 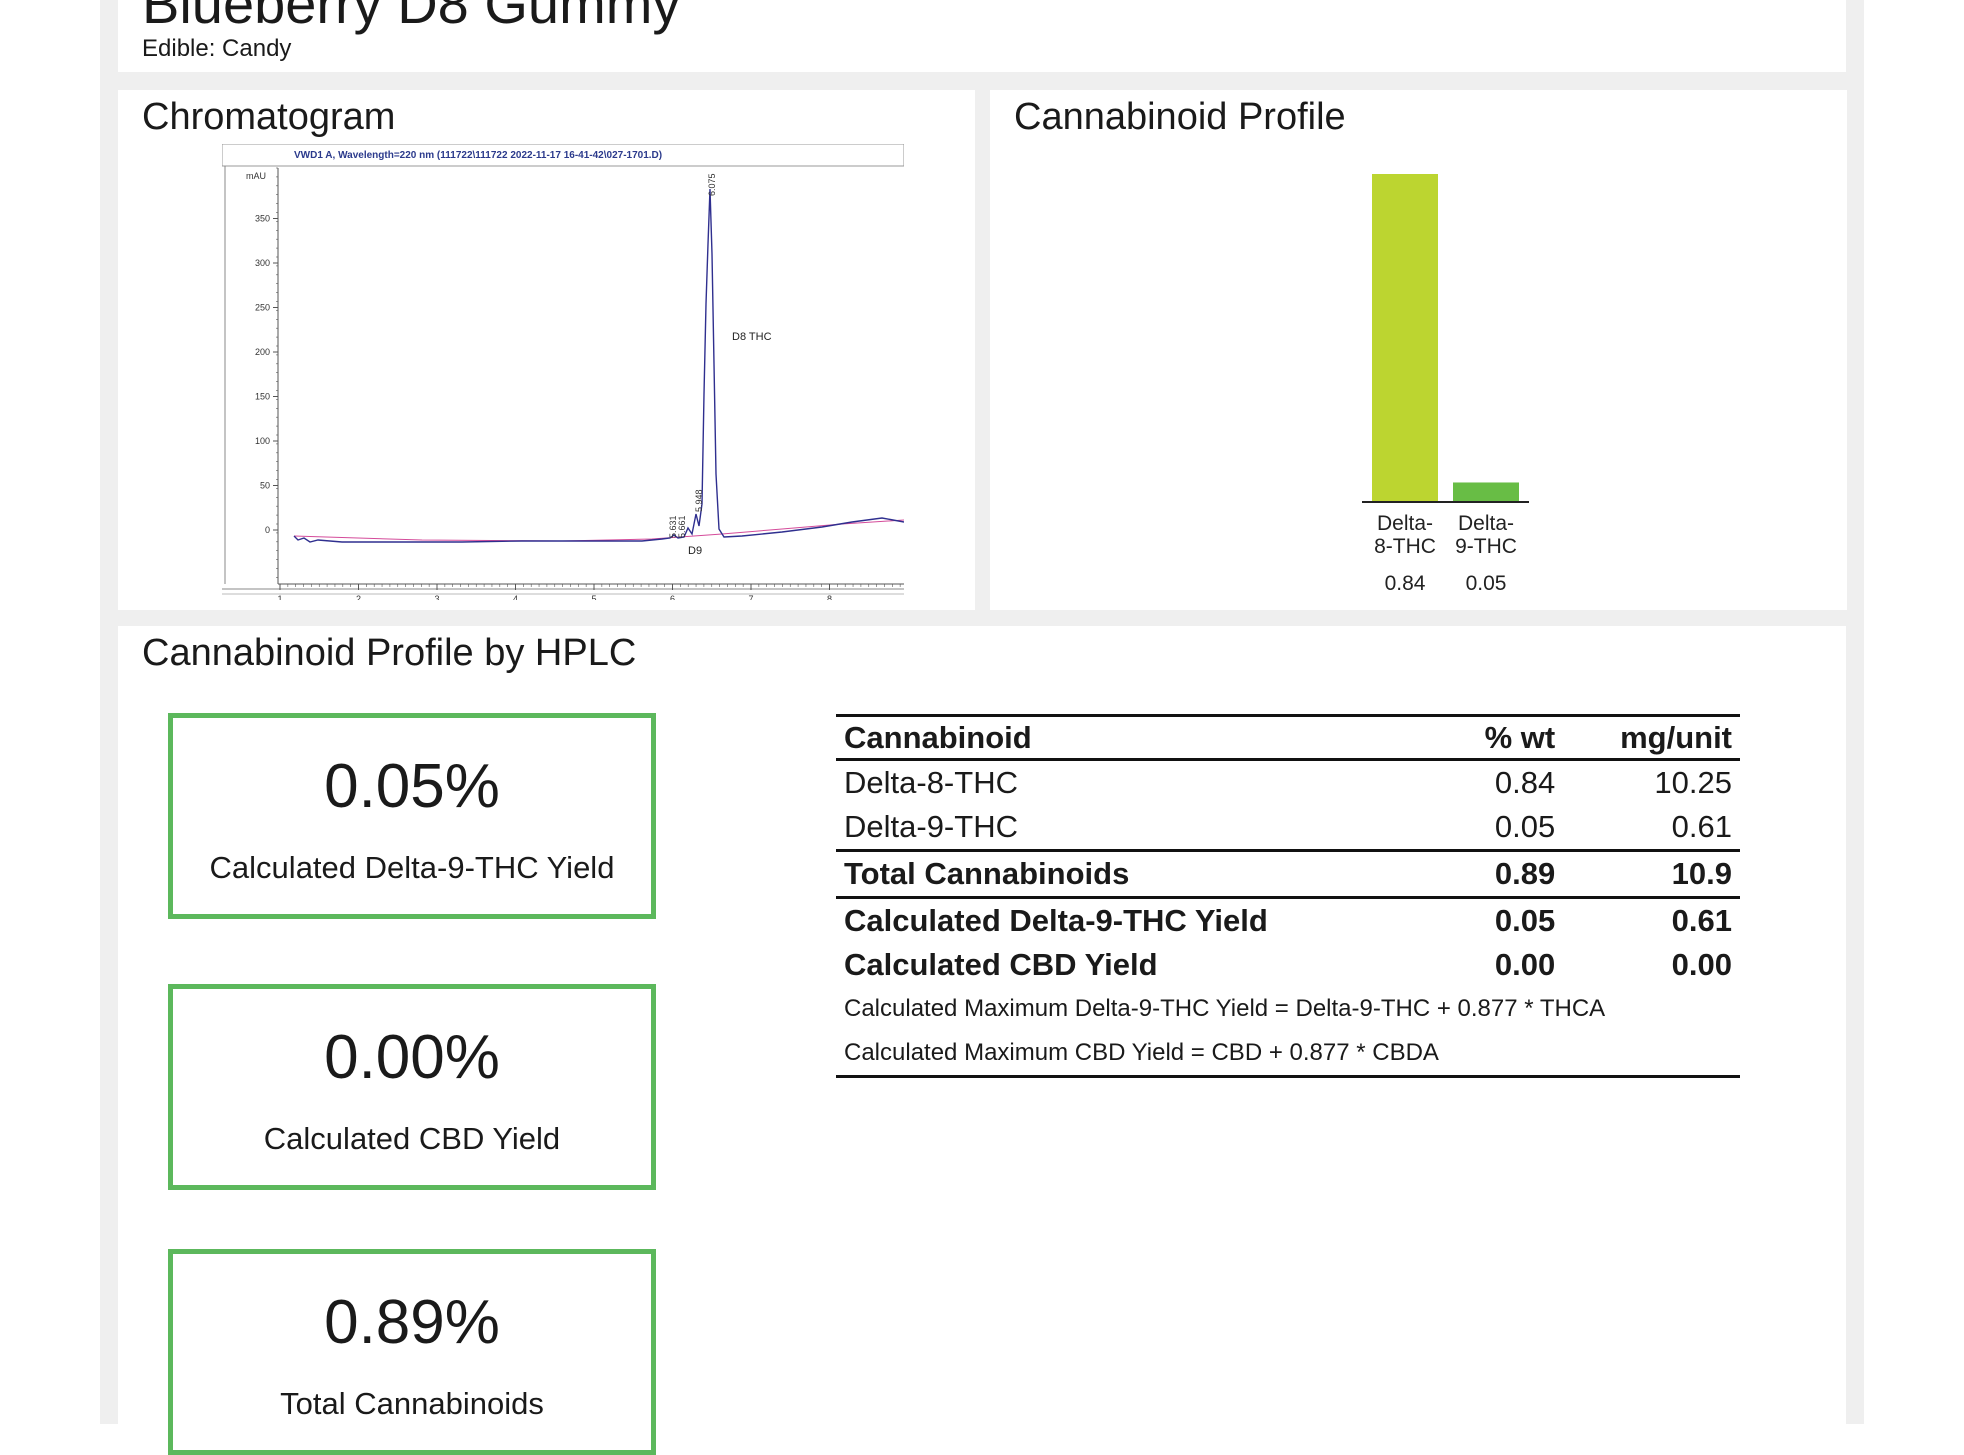 I want to click on profile-chart-title: Cannabinoid Profile, so click(x=1180, y=117).